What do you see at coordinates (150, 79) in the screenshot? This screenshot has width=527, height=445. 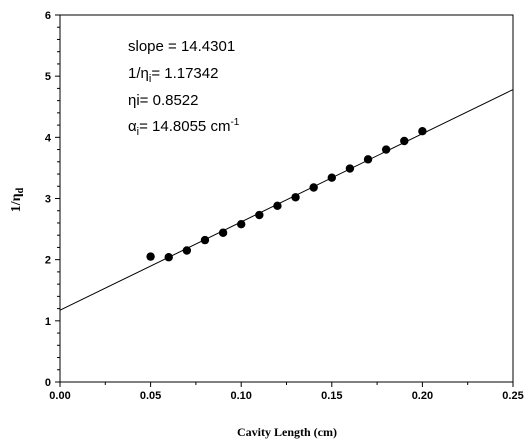 I see `annotation-inverse-eta-sub: i` at bounding box center [150, 79].